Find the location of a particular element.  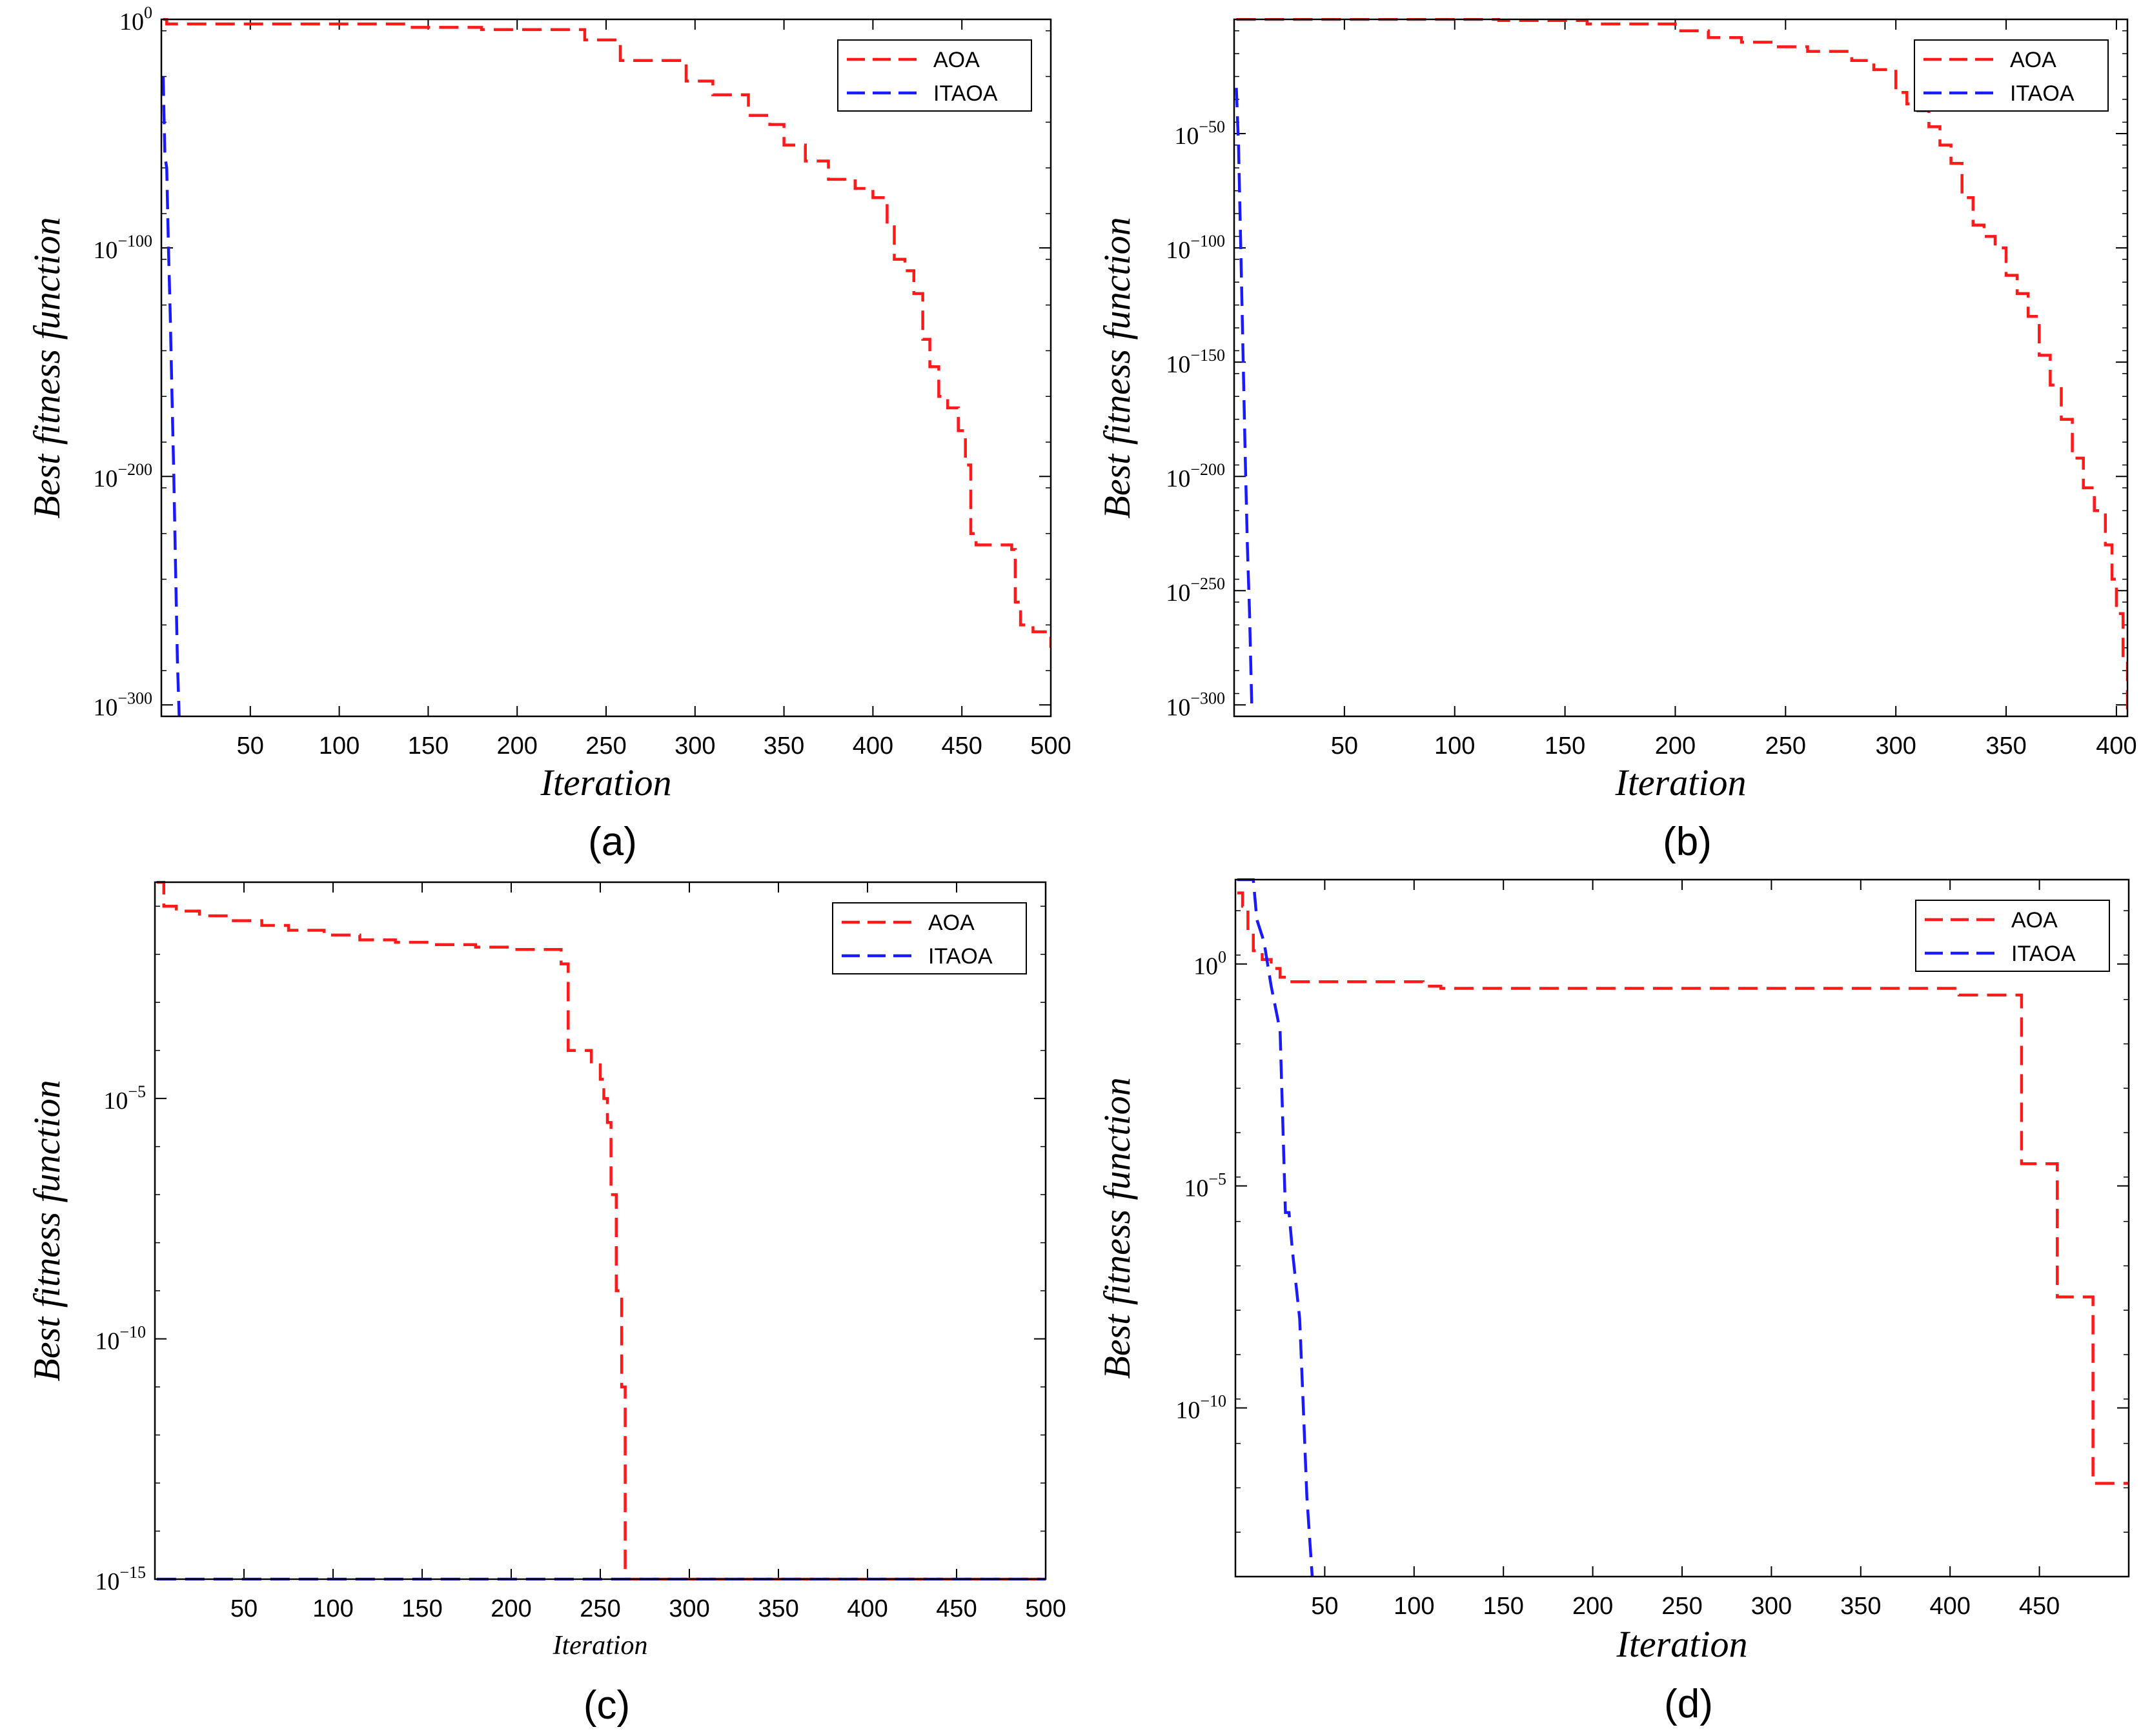

y-tick-label: 10−200 is located at coordinates (122, 476).